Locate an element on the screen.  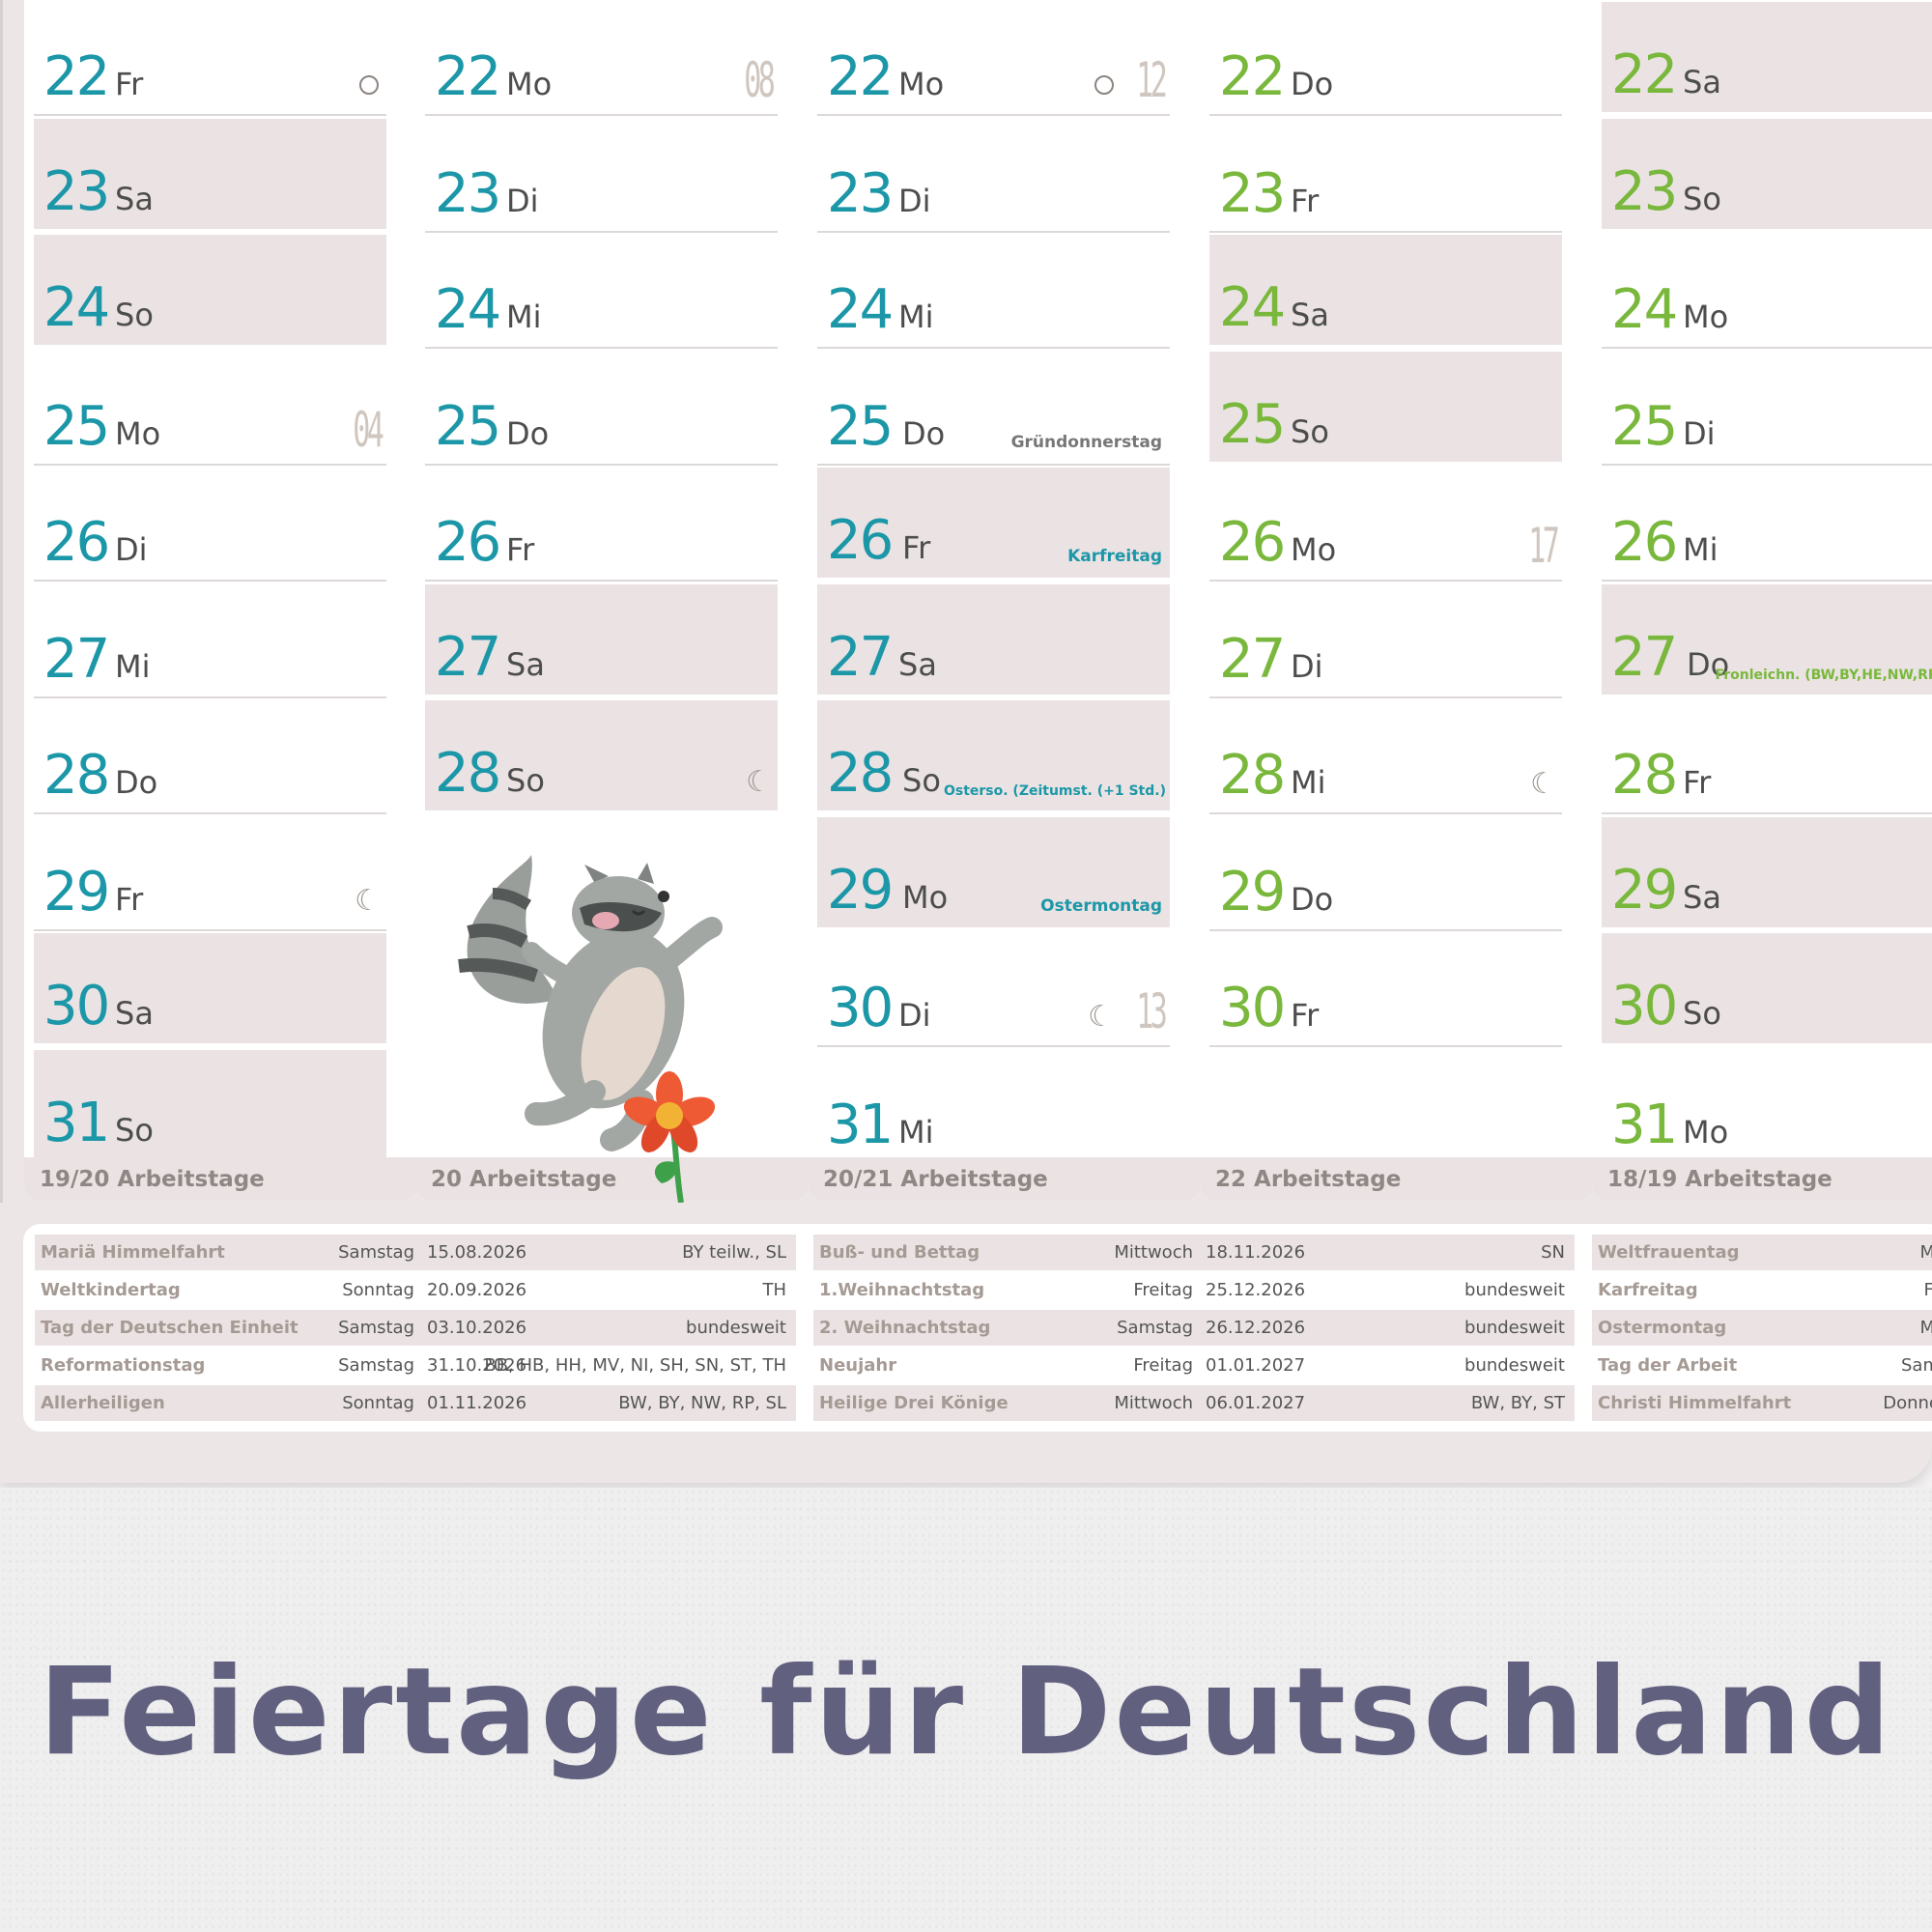
day-row: 29 Do is located at coordinates (1385, 874).